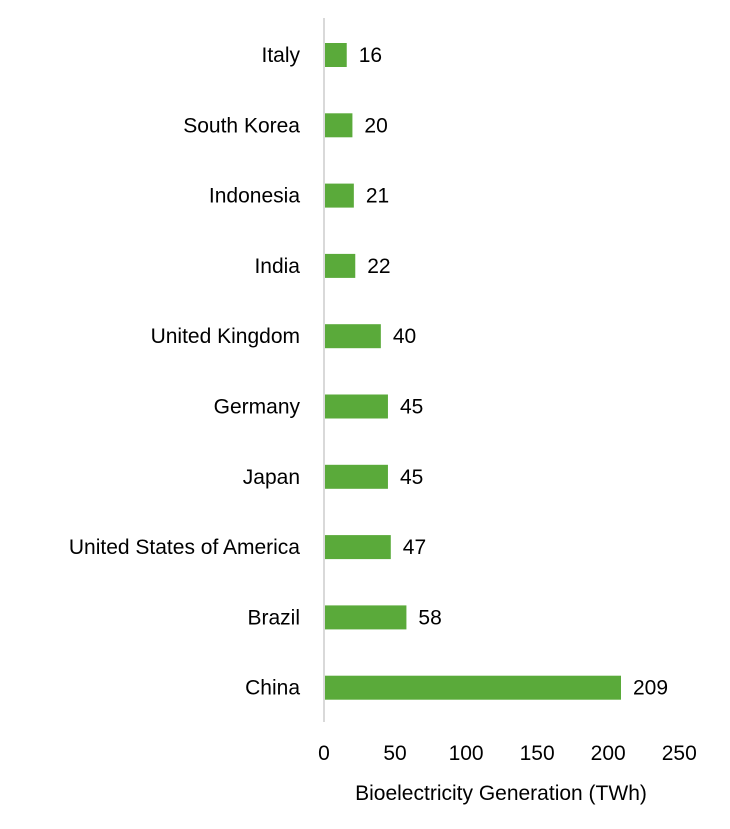 The height and width of the screenshot is (829, 730). Describe the element at coordinates (501, 793) in the screenshot. I see `x-axis-title: Bioelectricity Generation (TWh)` at that location.